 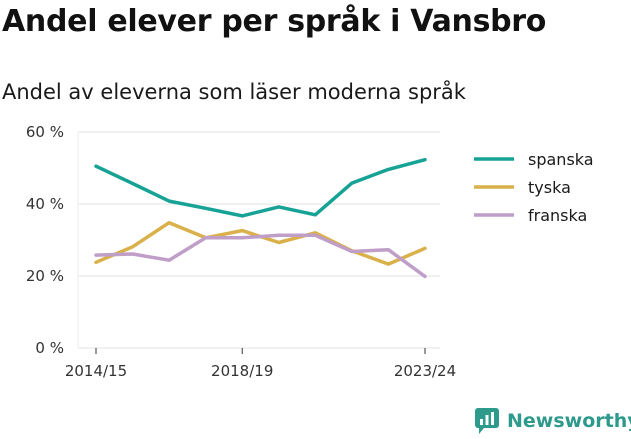 What do you see at coordinates (45, 204) in the screenshot?
I see `y-tick-label: 40 %` at bounding box center [45, 204].